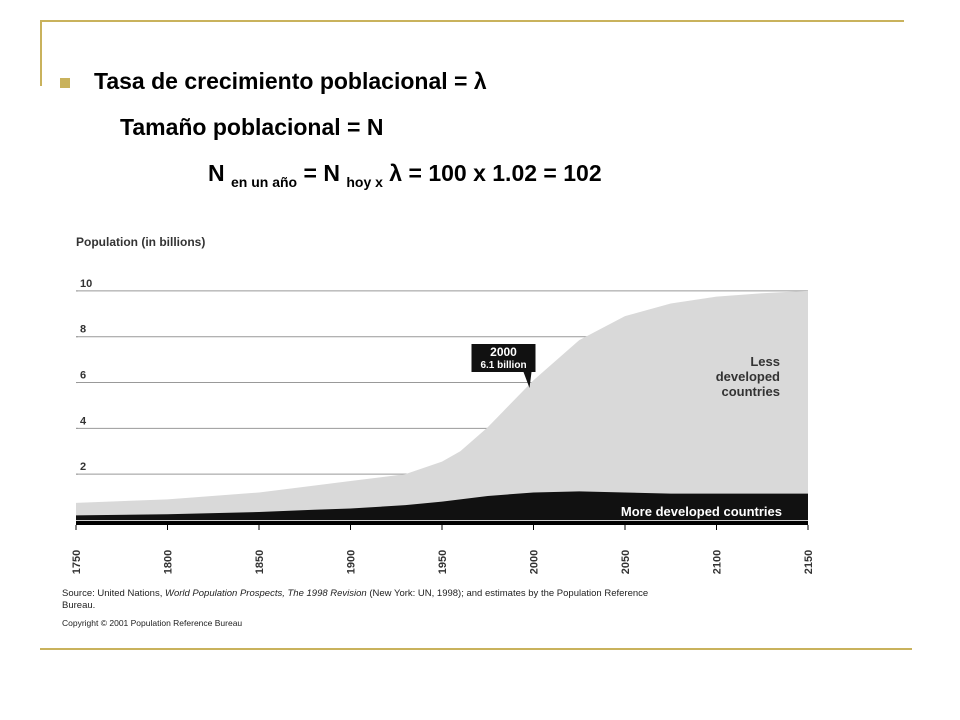 This screenshot has width=960, height=720. I want to click on annotation-pointer, so click(527, 380).